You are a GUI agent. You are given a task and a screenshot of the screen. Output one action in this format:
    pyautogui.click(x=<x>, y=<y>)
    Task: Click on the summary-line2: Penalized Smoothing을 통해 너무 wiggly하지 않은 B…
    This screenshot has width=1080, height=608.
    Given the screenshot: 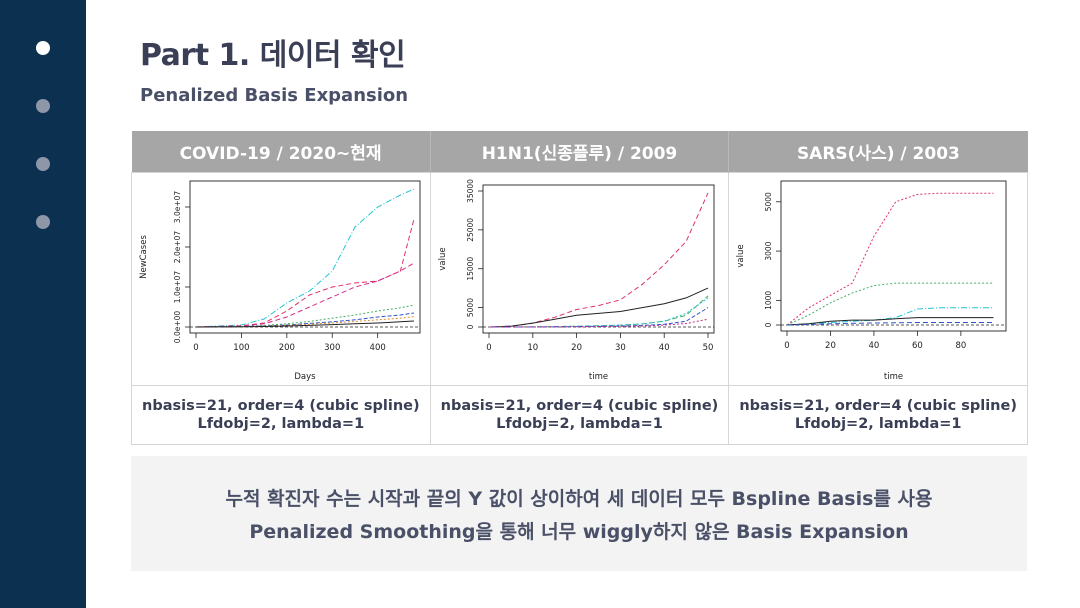 What is the action you would take?
    pyautogui.click(x=579, y=532)
    